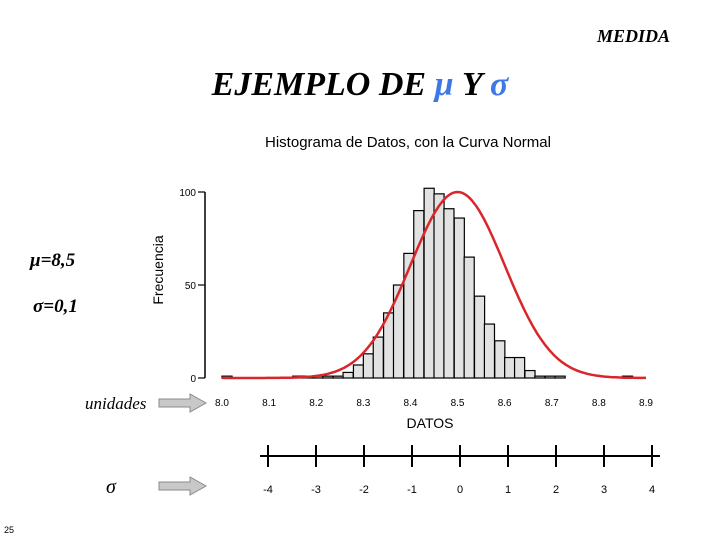  What do you see at coordinates (316, 490) in the screenshot?
I see `sigma-tick-label: -3` at bounding box center [316, 490].